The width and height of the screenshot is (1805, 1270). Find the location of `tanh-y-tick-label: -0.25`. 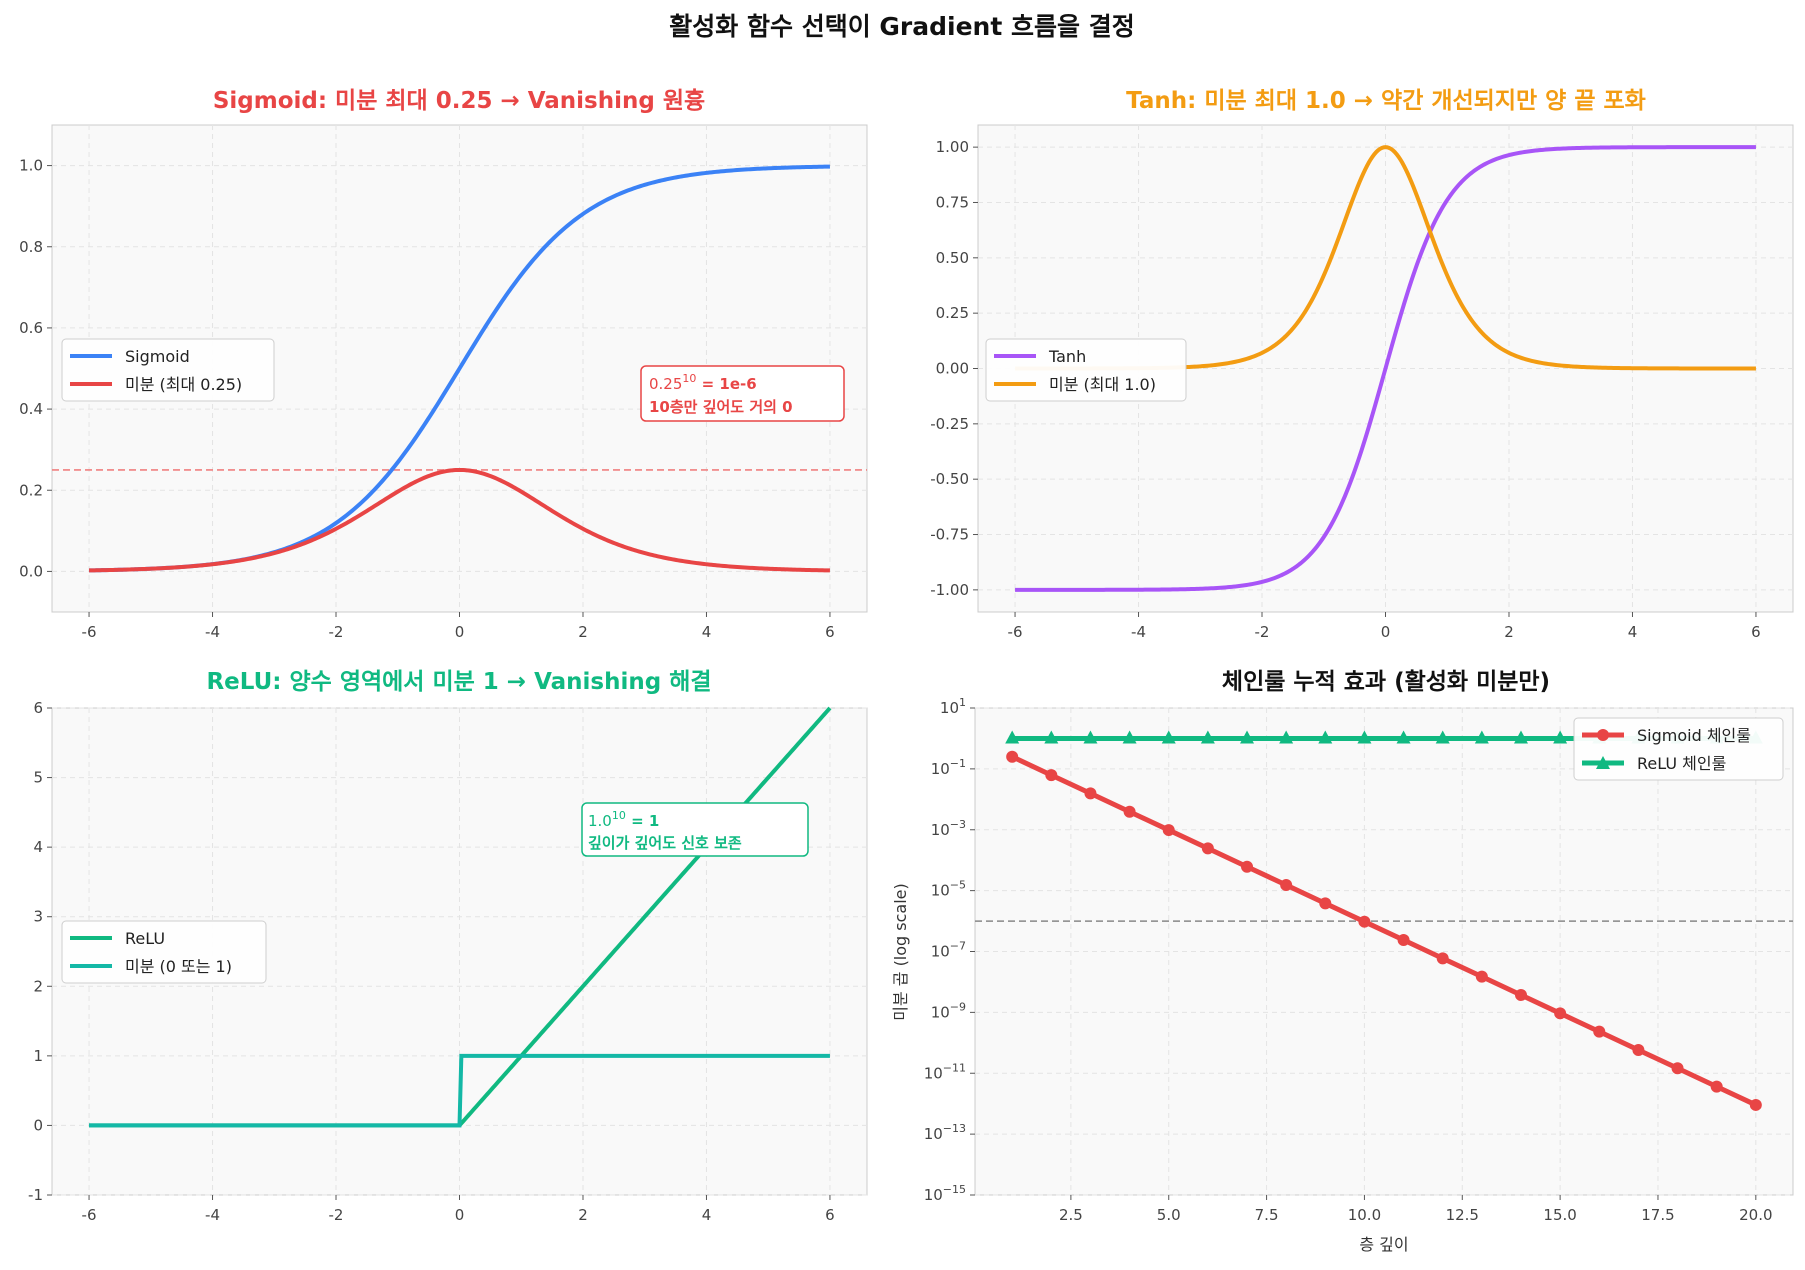

tanh-y-tick-label: -0.25 is located at coordinates (949, 424).